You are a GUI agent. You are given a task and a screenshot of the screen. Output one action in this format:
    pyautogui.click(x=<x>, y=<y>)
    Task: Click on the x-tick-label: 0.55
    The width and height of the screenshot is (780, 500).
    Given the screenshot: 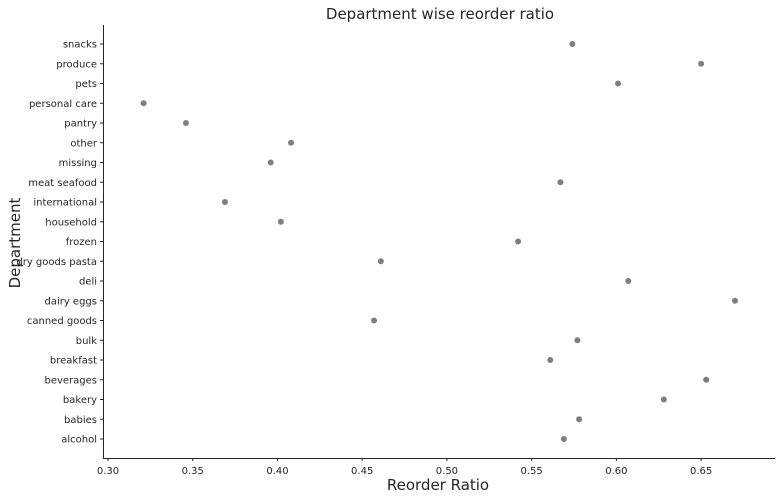 What is the action you would take?
    pyautogui.click(x=532, y=471)
    